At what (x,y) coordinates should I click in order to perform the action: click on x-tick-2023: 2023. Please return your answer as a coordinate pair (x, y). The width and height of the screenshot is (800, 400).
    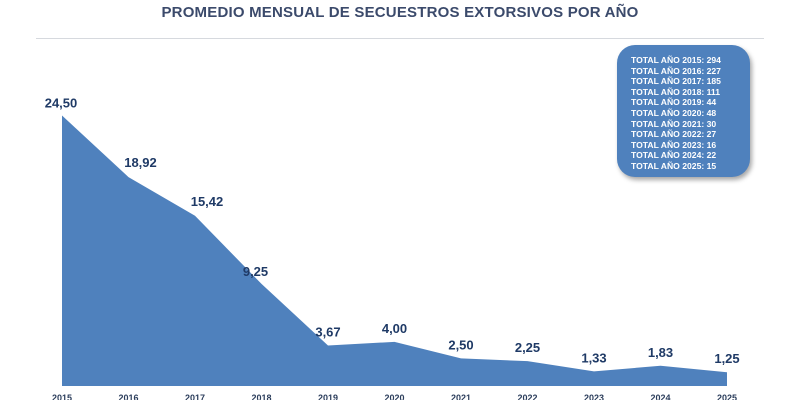
    Looking at the image, I should click on (594, 396).